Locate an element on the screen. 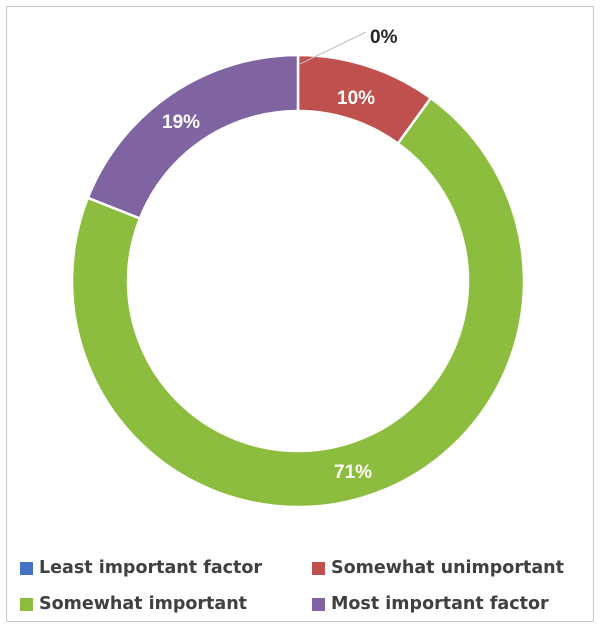 This screenshot has width=600, height=628. data-label-least-important: 0% is located at coordinates (384, 37).